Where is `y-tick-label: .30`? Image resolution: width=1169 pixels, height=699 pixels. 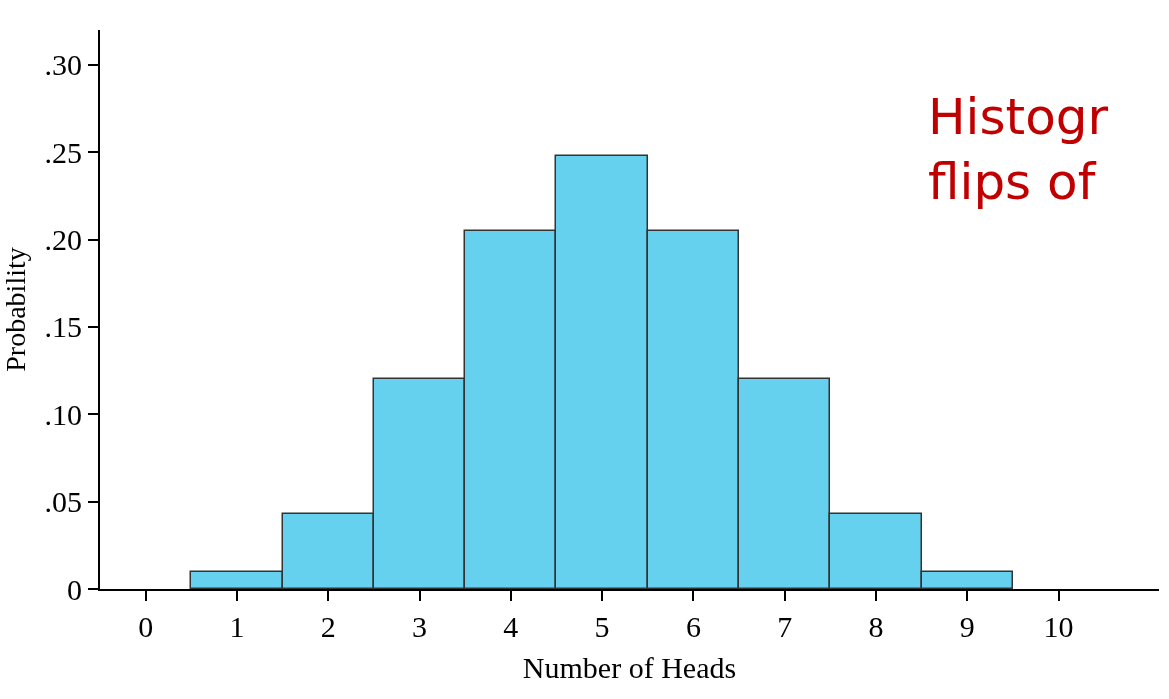
y-tick-label: .30 is located at coordinates (63, 65).